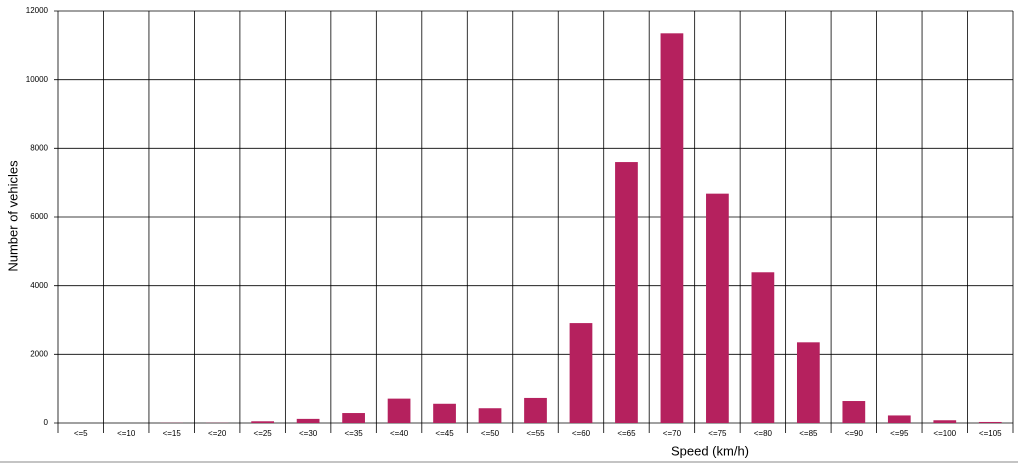  Describe the element at coordinates (581, 433) in the screenshot. I see `x-tick-label: <=60` at that location.